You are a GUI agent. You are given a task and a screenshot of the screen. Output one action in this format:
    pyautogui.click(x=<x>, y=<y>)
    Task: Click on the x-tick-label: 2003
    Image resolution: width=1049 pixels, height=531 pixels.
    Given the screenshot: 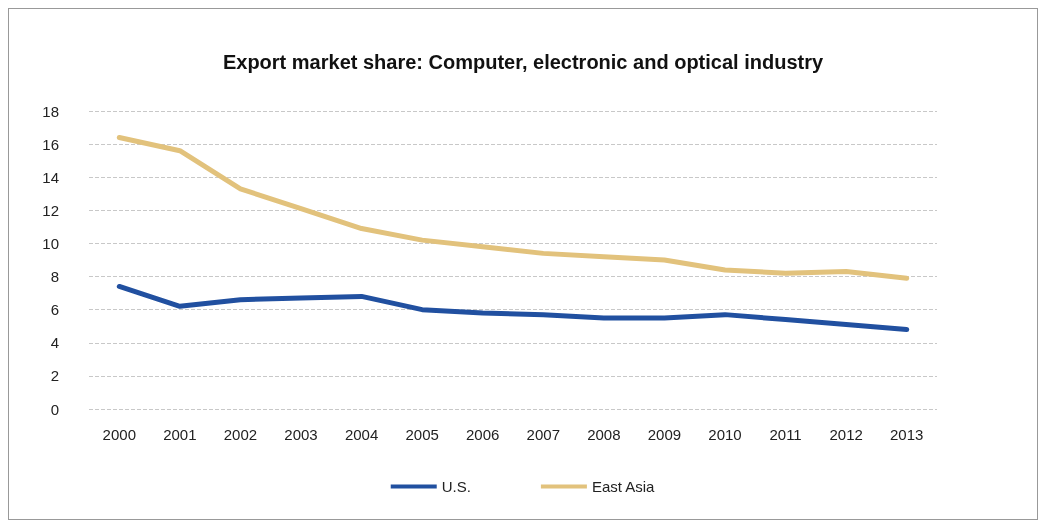 What is the action you would take?
    pyautogui.click(x=301, y=434)
    